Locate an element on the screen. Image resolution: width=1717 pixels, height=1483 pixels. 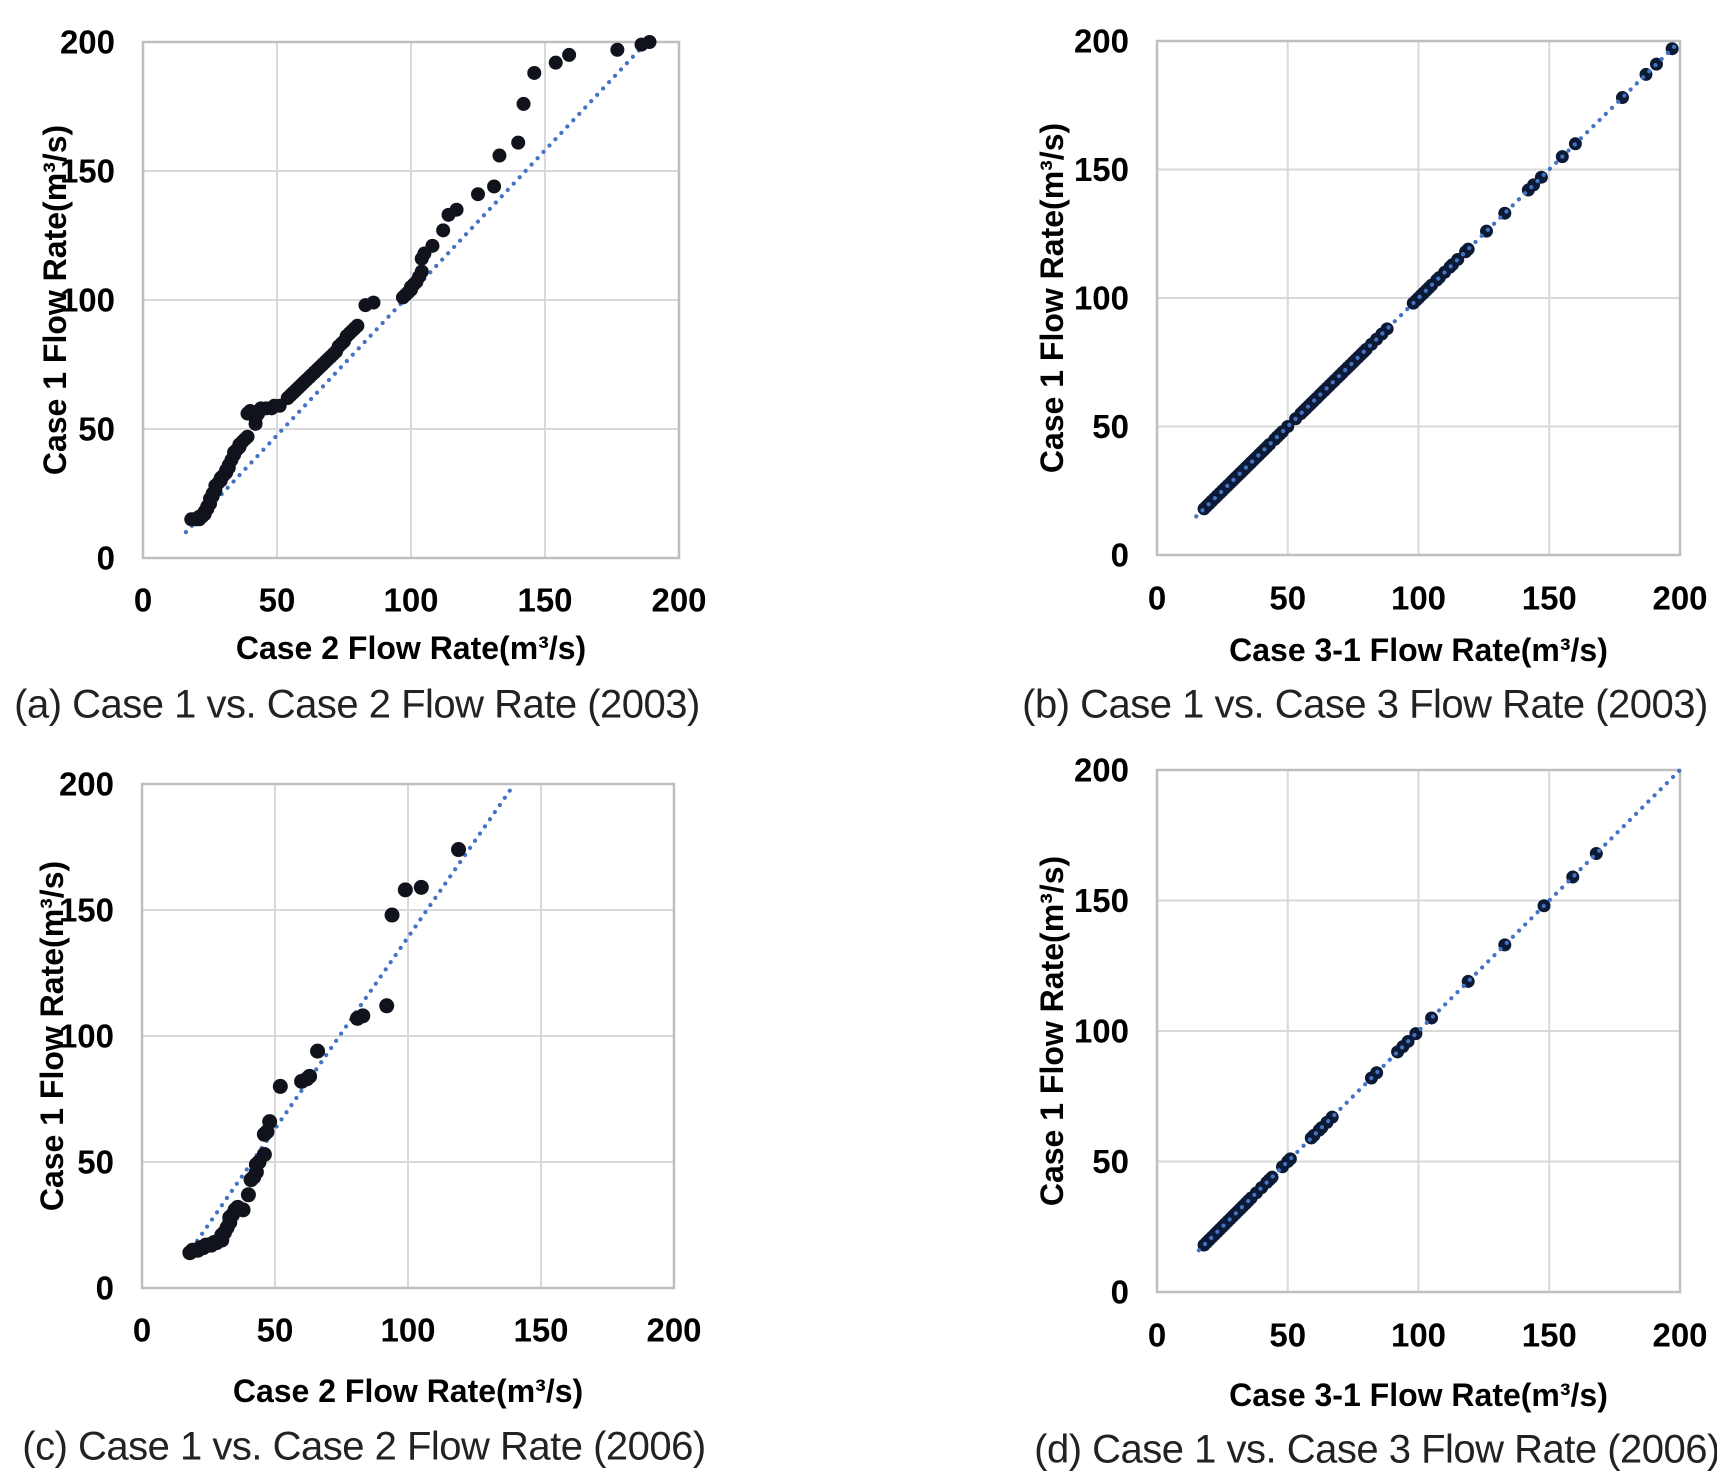
chart-c-caption: (c) Case 1 vs. Case 2 Flow Rate (2006) is located at coordinates (364, 1446).